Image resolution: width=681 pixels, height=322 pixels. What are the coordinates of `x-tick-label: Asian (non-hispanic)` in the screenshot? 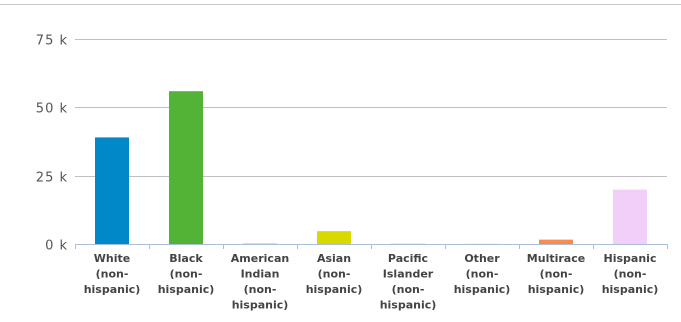 It's located at (334, 274).